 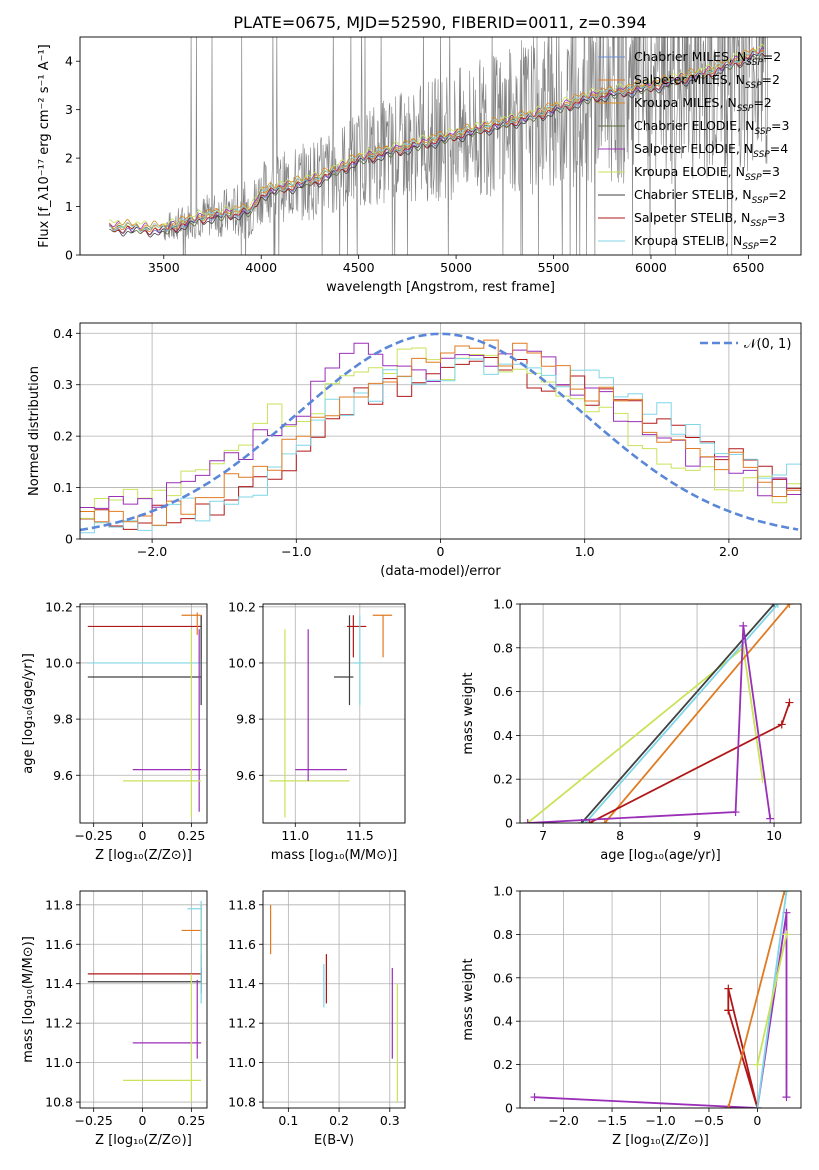 What do you see at coordinates (317, 731) in the screenshot?
I see `panel-3: 11.0 11.5 9.6 9.8 10.0 10.2 mass [log₁₀(M/M⊙)]` at bounding box center [317, 731].